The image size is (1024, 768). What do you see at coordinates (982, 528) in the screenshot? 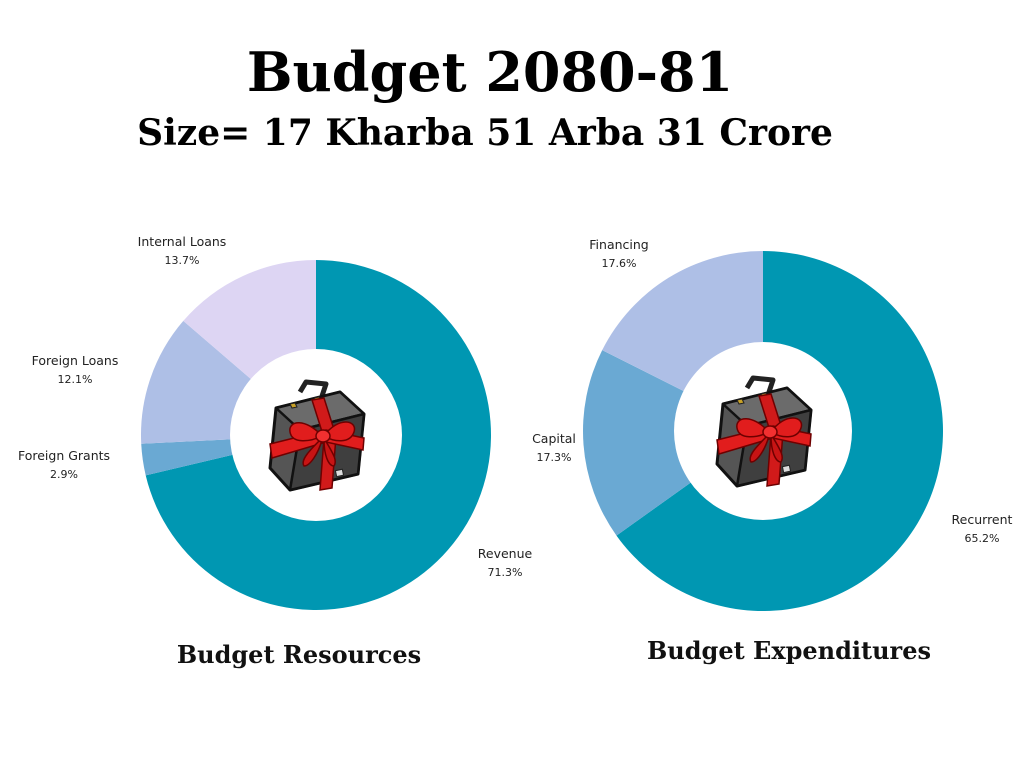
I see `slice-label-recurrent: Recurrent 65.2%` at bounding box center [982, 528].